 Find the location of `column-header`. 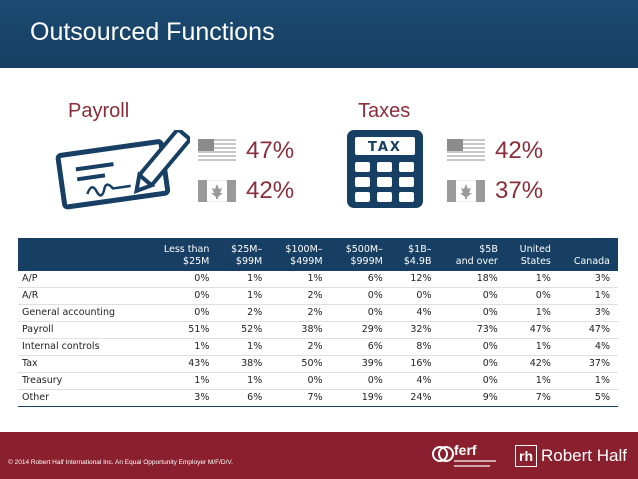

column-header is located at coordinates (82, 254).